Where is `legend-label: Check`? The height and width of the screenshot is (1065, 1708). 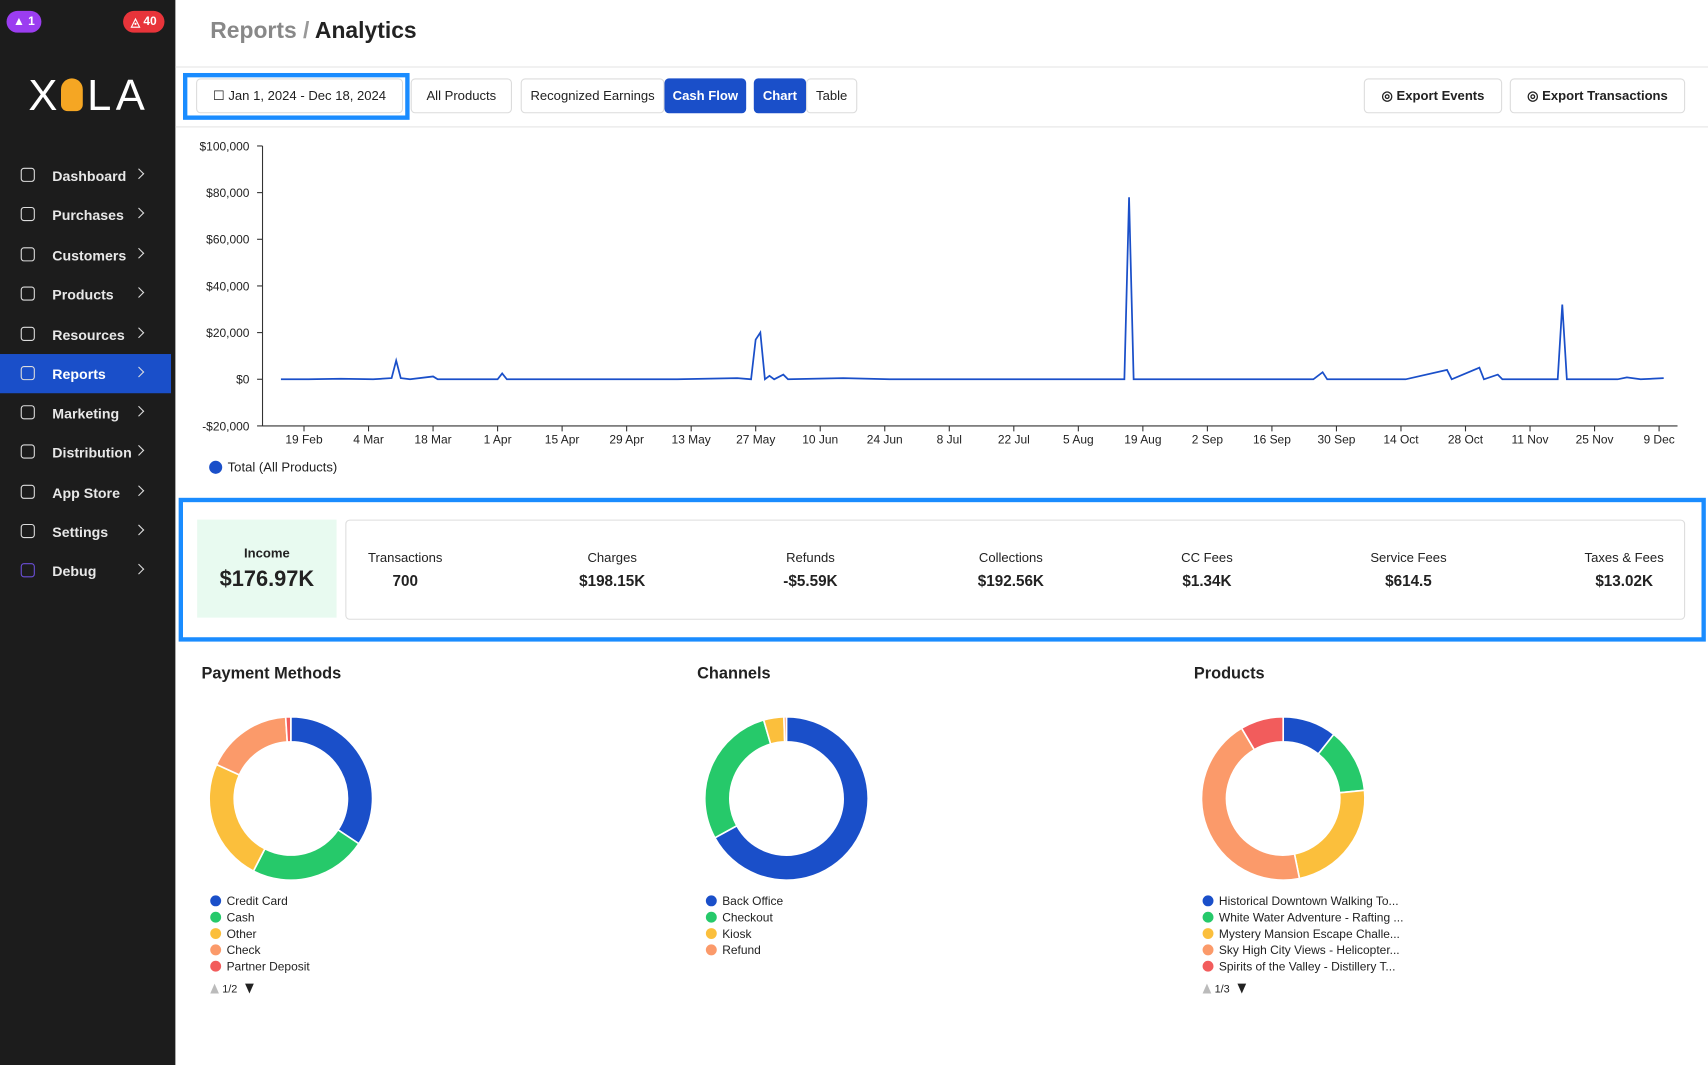 legend-label: Check is located at coordinates (244, 950).